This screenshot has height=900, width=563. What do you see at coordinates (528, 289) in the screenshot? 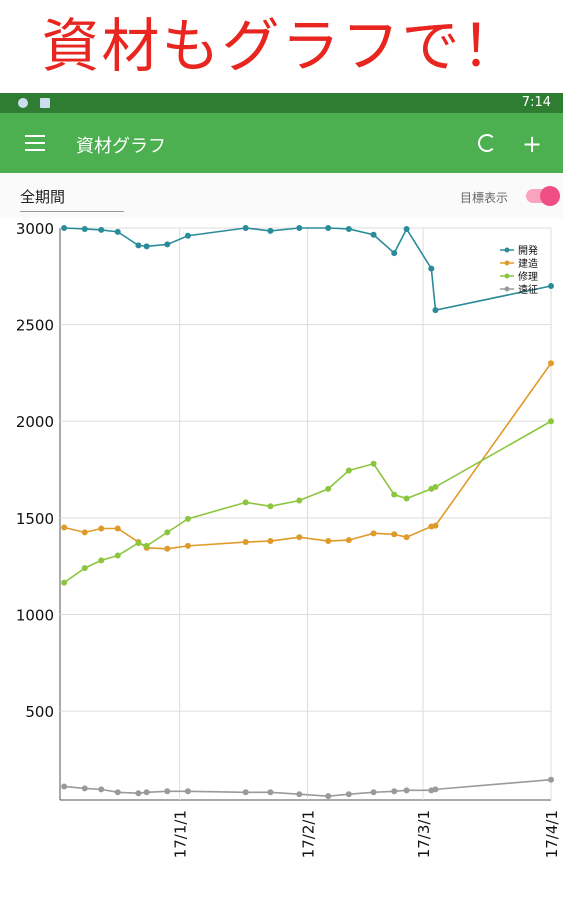
I see `legend-label: 遠征` at bounding box center [528, 289].